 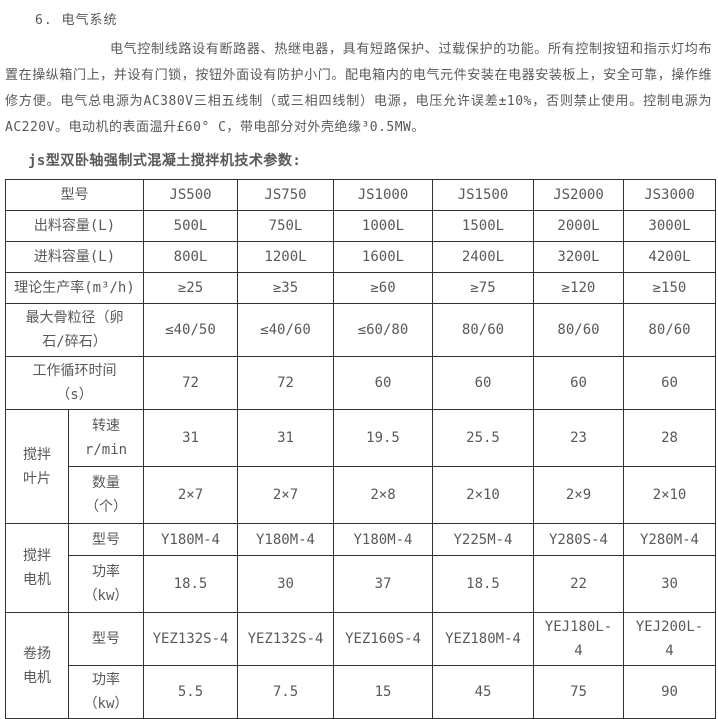 What do you see at coordinates (483, 257) in the screenshot?
I see `value-cell: 2400L` at bounding box center [483, 257].